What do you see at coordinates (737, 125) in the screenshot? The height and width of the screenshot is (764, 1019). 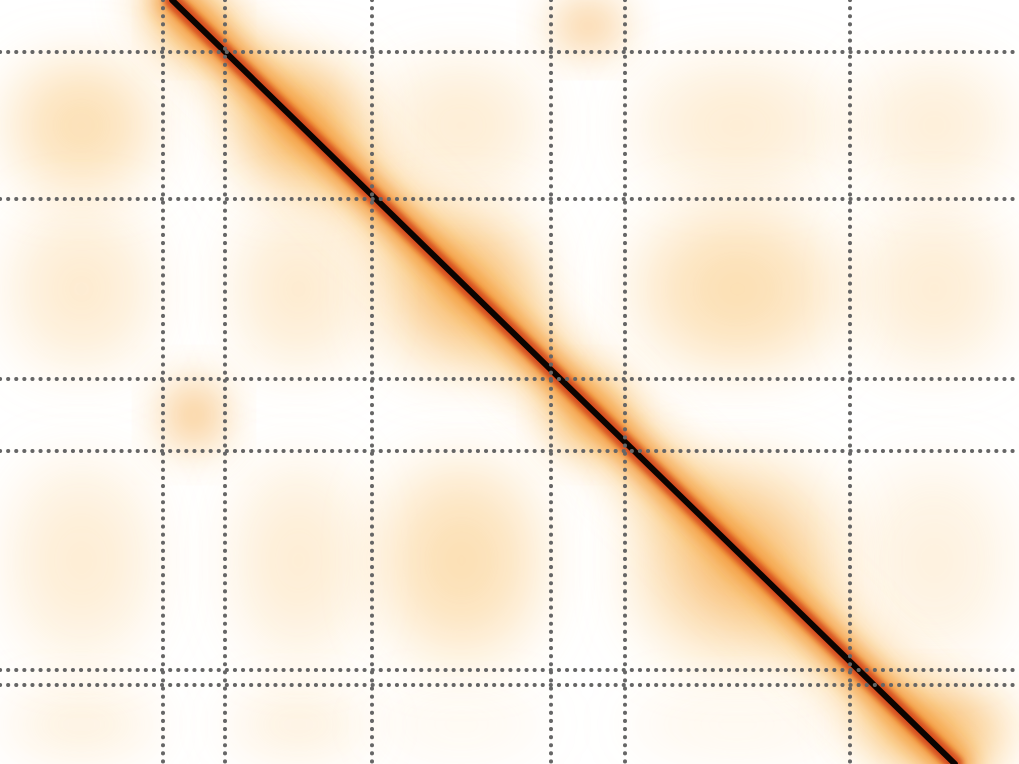 I see `heatmap-block-o8` at bounding box center [737, 125].